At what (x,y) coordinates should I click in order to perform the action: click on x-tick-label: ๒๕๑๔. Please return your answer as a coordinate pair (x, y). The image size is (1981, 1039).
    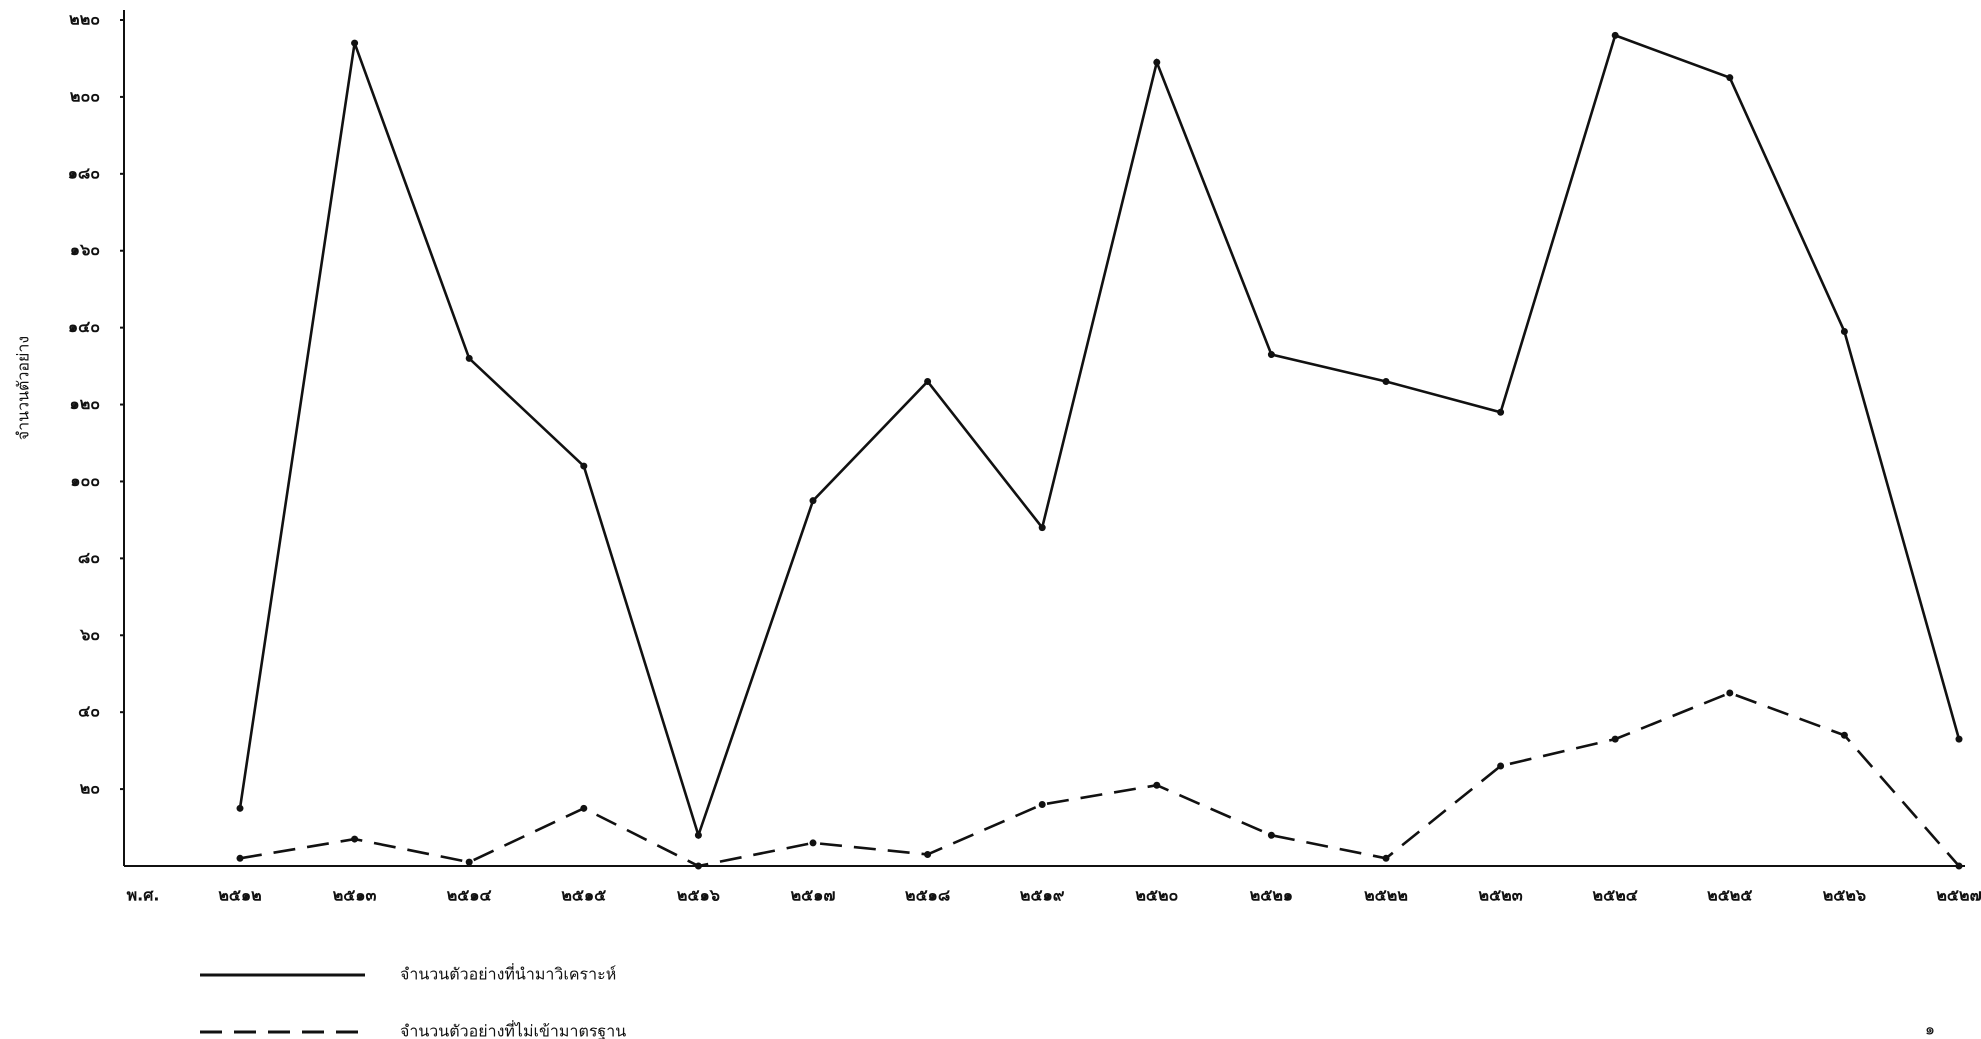
    Looking at the image, I should click on (469, 895).